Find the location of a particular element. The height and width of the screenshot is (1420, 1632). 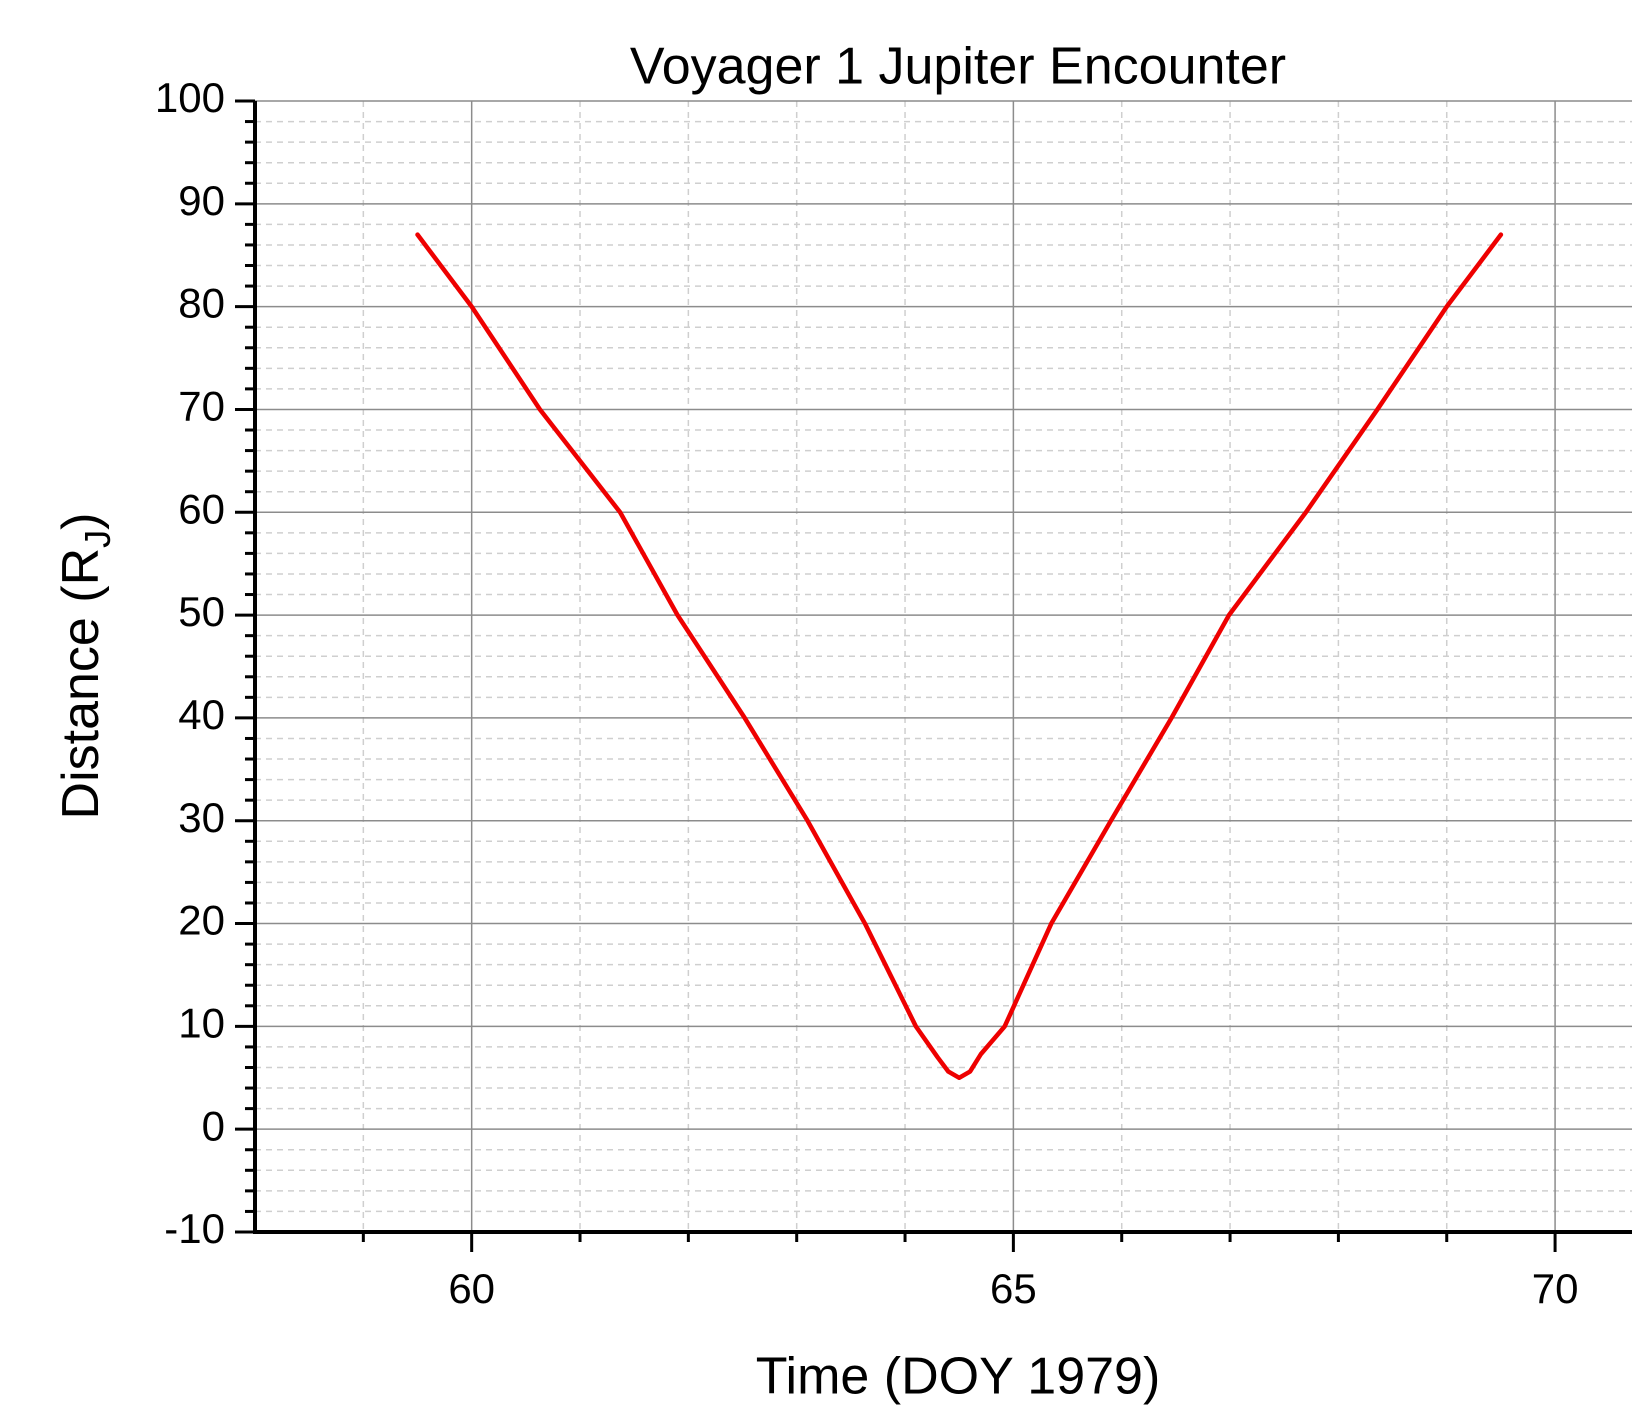

y-label-main: Distance (R is located at coordinates (81, 684).